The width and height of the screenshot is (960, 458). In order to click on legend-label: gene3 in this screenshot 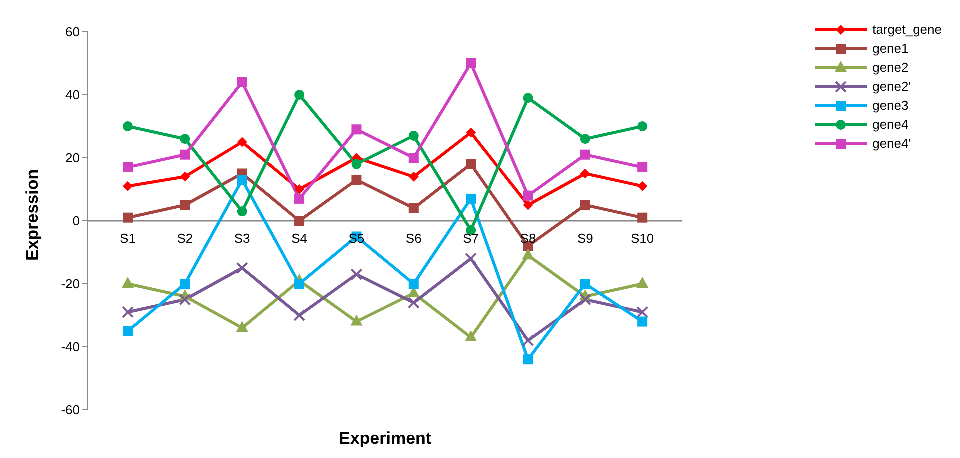, I will do `click(890, 105)`.